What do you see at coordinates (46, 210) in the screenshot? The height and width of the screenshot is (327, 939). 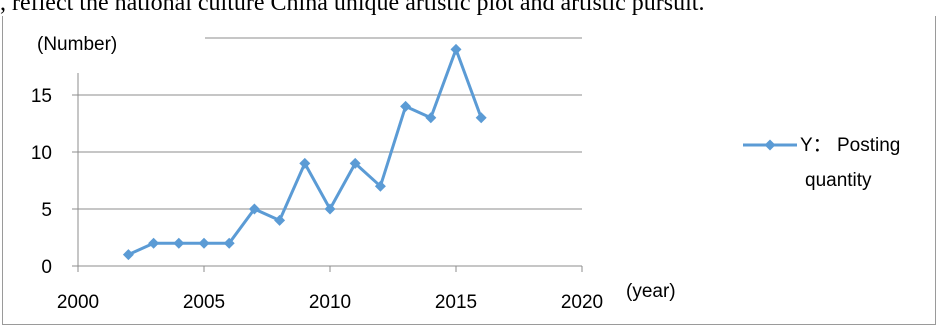 I see `y-tick-label: 5` at bounding box center [46, 210].